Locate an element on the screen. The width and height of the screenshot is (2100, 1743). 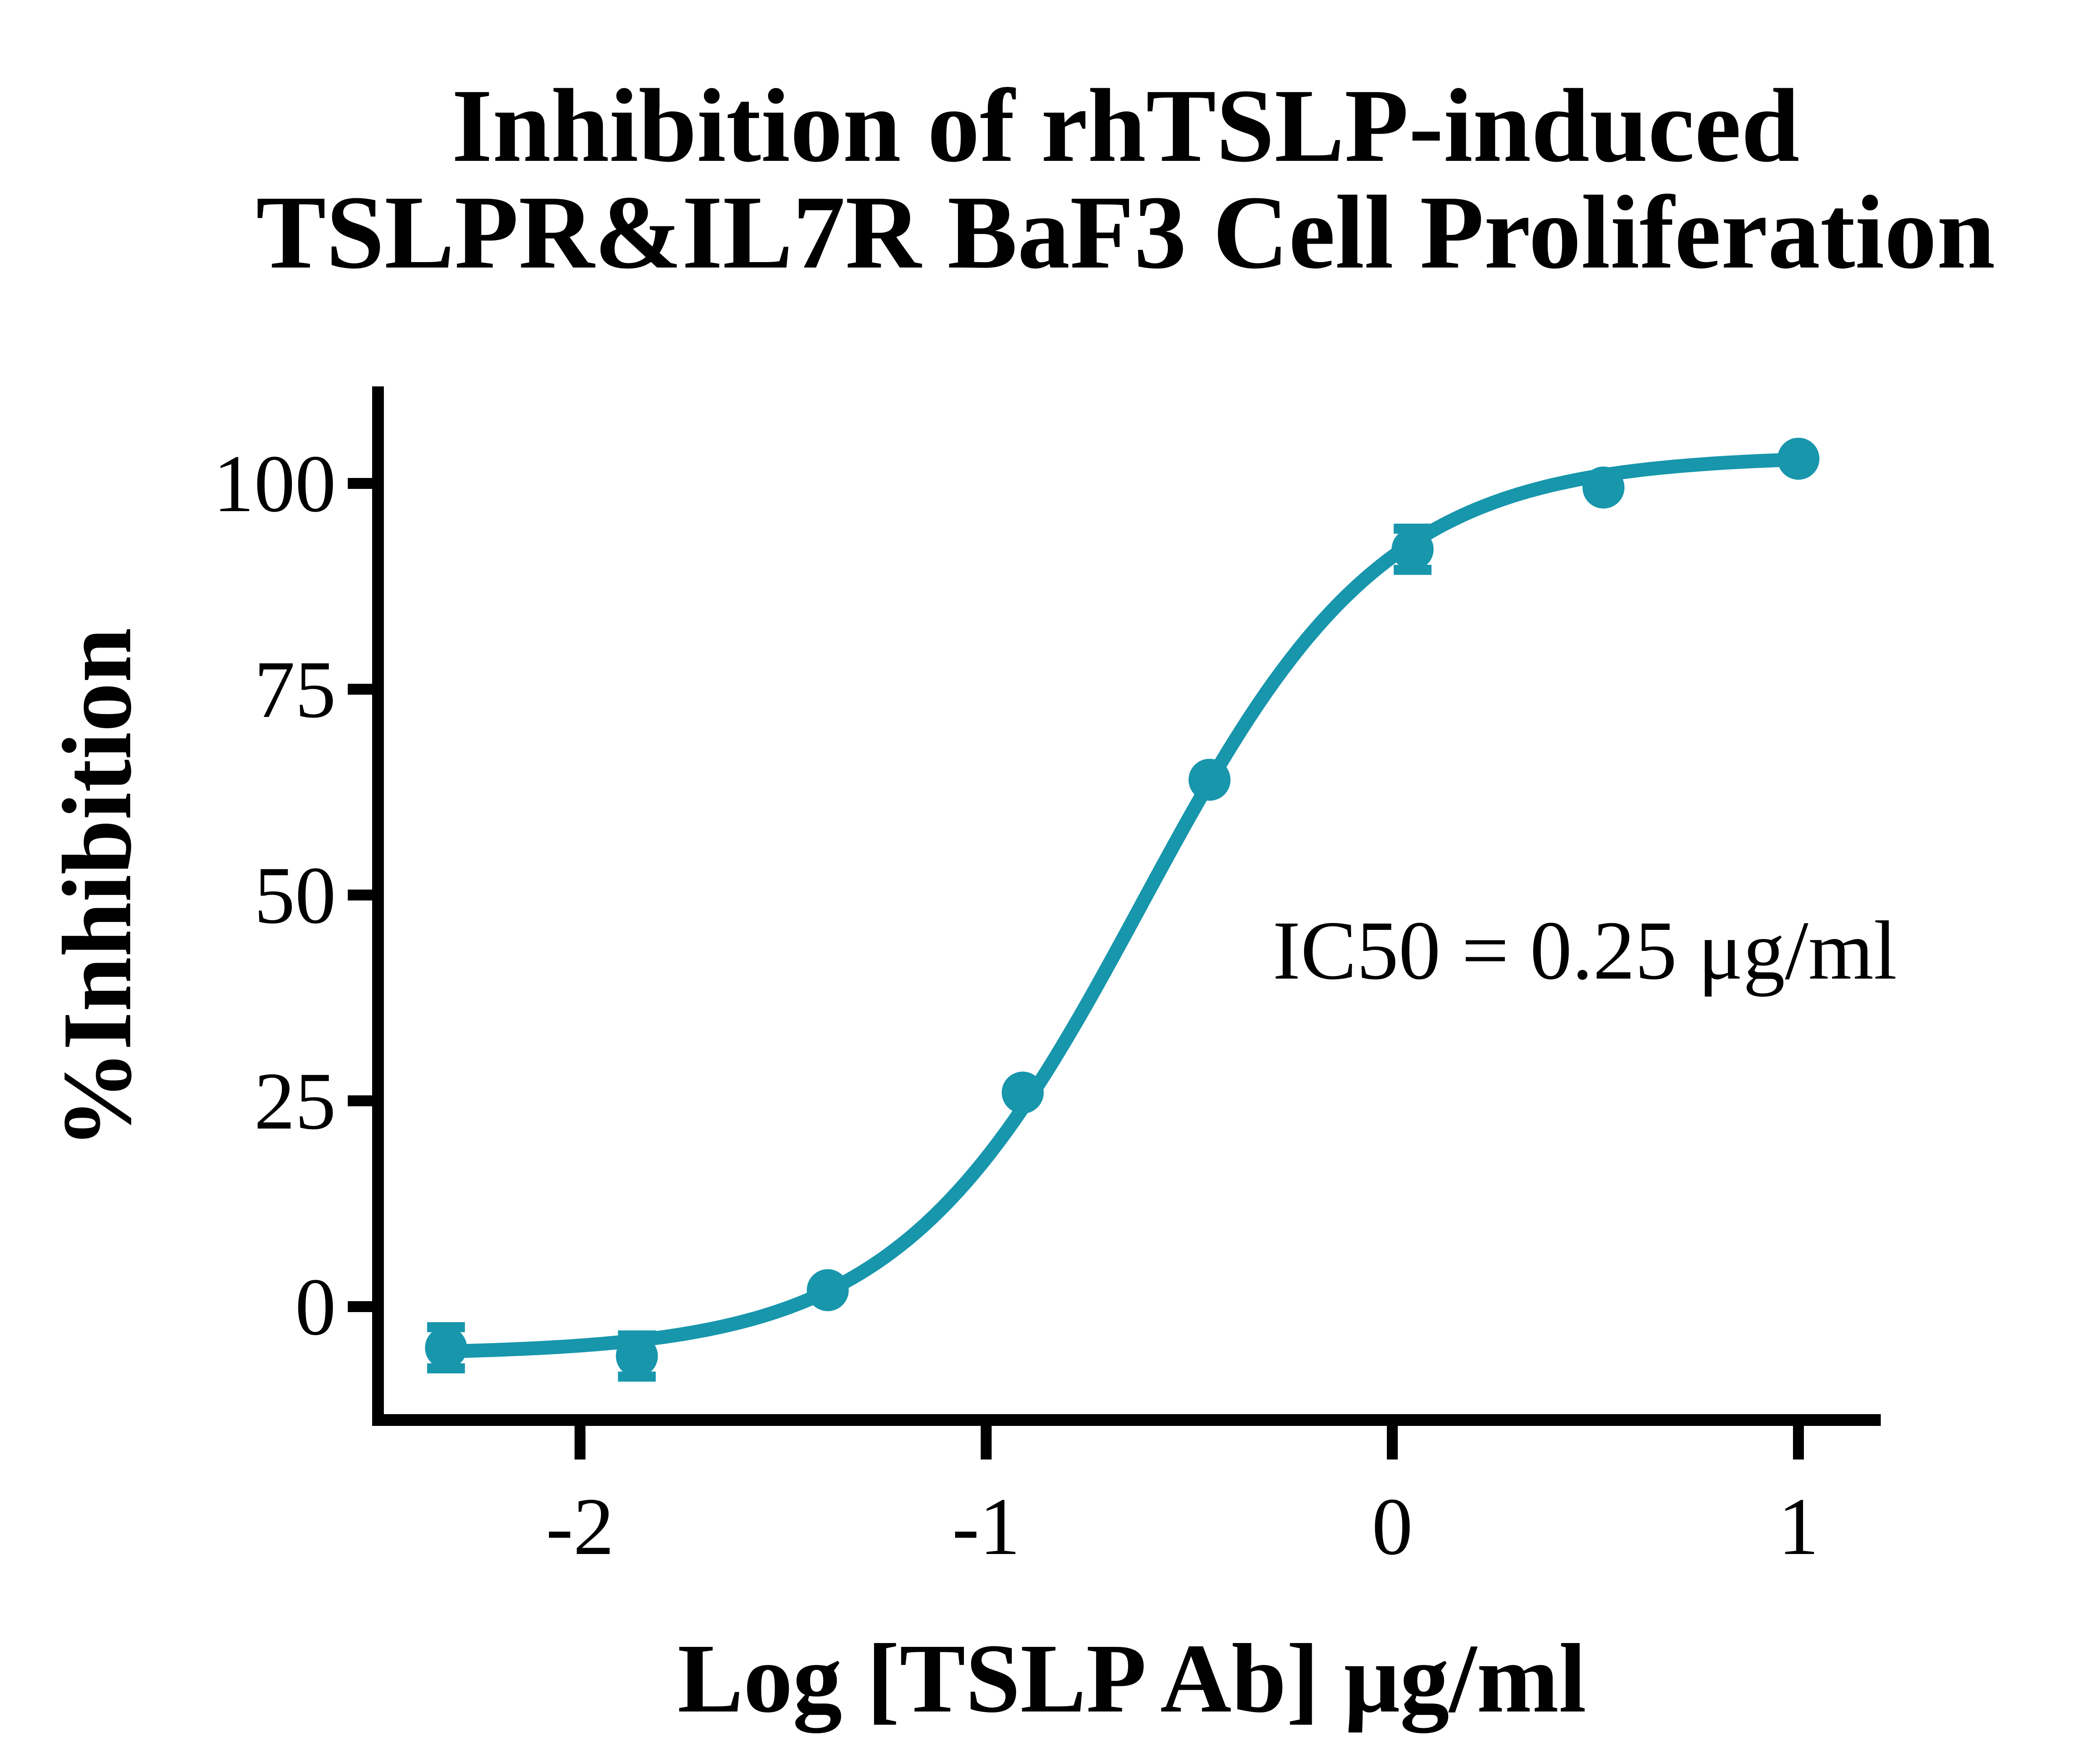
x-axis-title: Log [TSLP Ab] μg/ml is located at coordinates (1131, 1678).